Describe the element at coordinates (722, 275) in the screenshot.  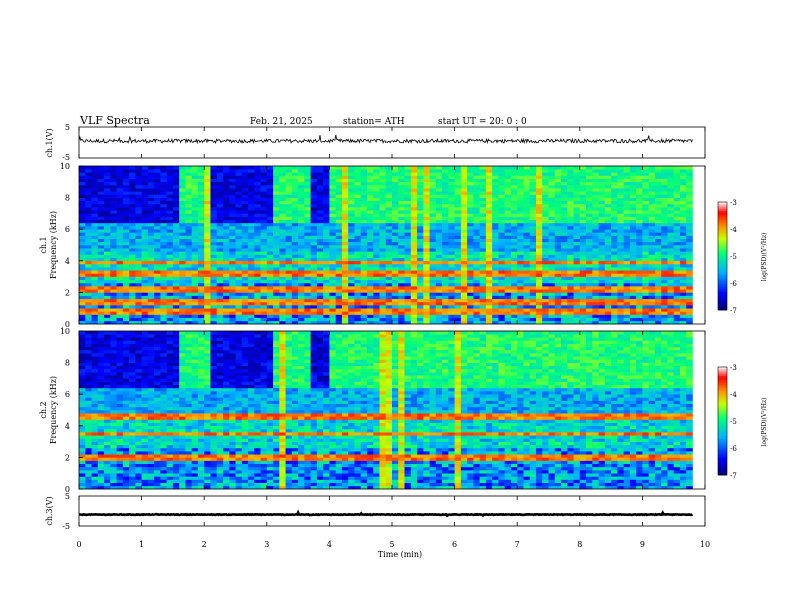
I see `colorbar-segment` at that location.